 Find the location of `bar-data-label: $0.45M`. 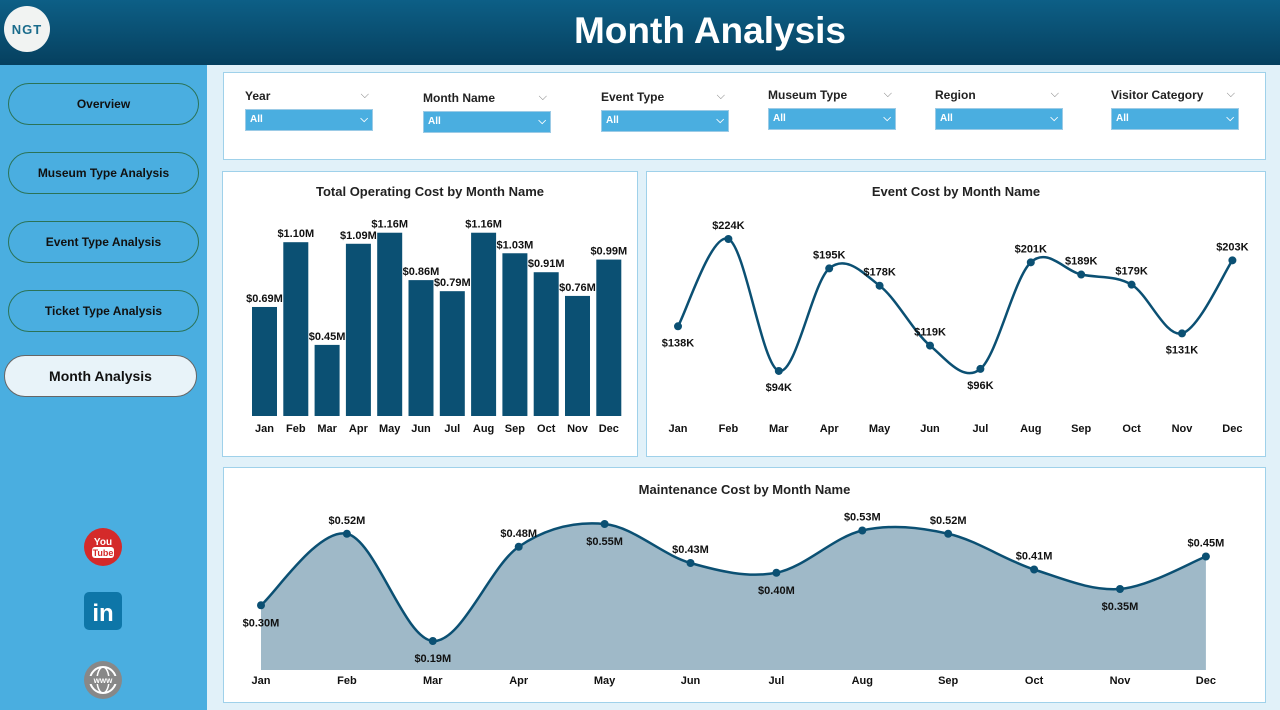

bar-data-label: $0.45M is located at coordinates (327, 337).